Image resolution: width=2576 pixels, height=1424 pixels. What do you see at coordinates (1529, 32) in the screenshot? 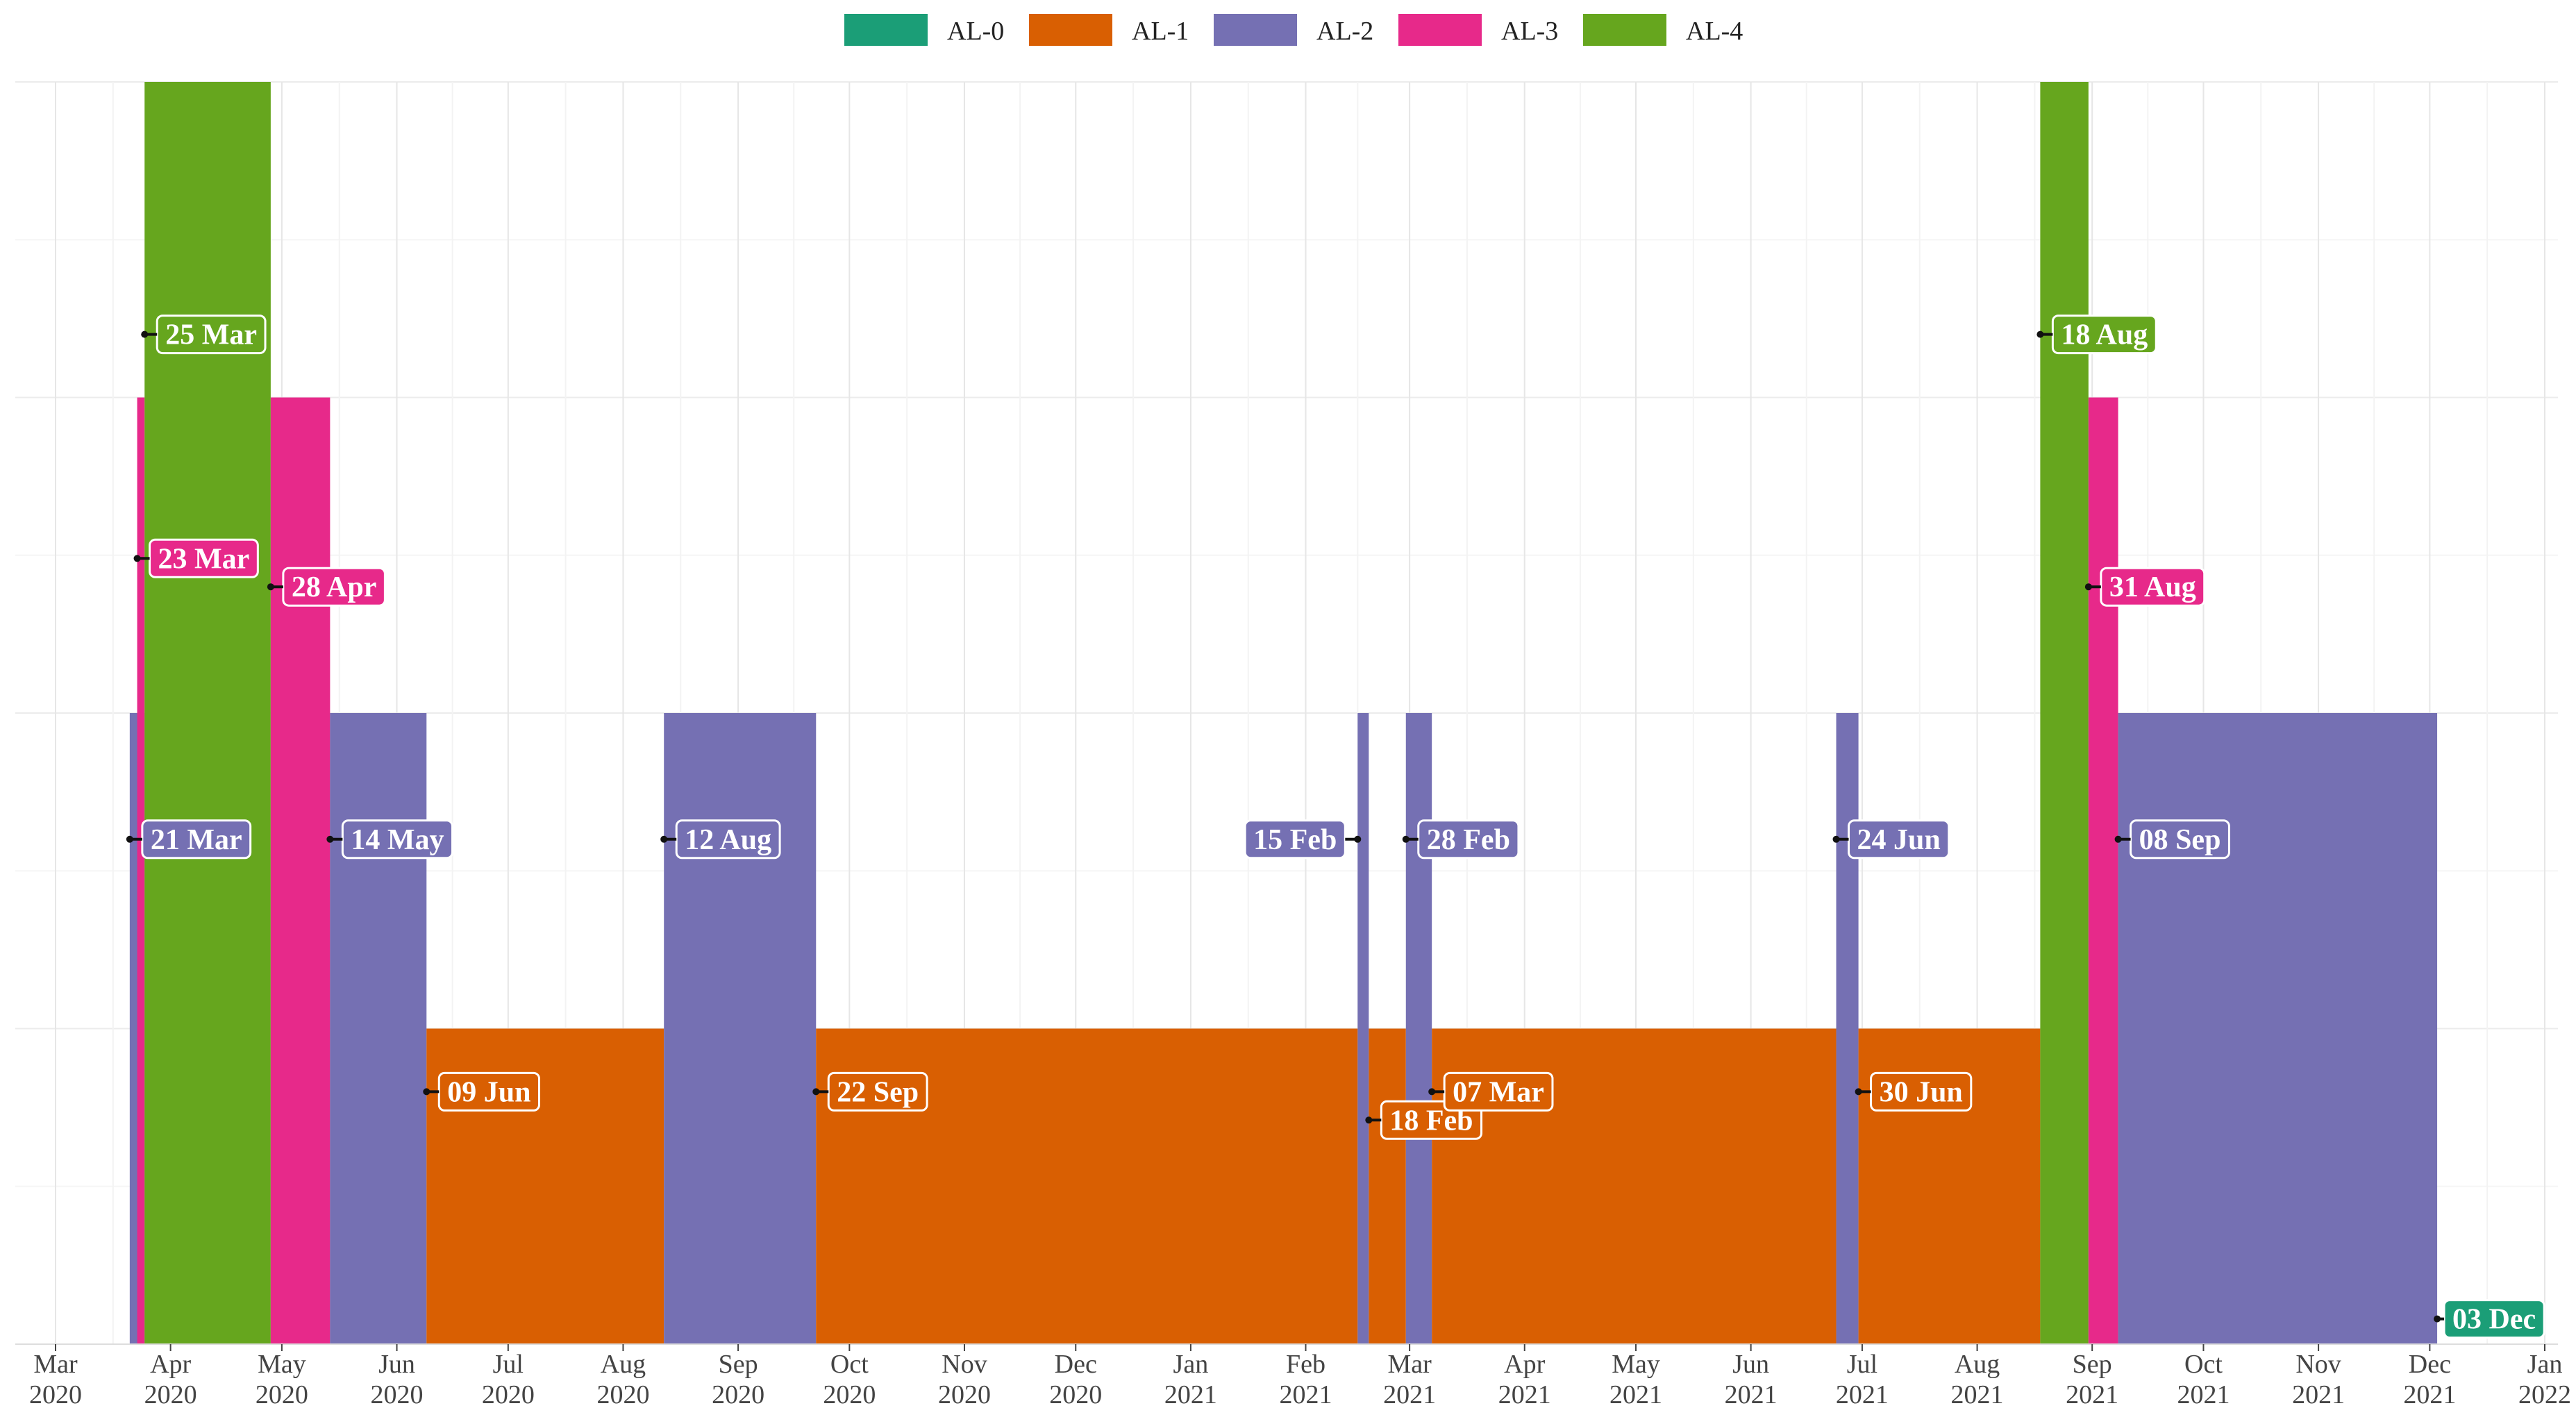
I see `legend-label: AL-3` at bounding box center [1529, 32].